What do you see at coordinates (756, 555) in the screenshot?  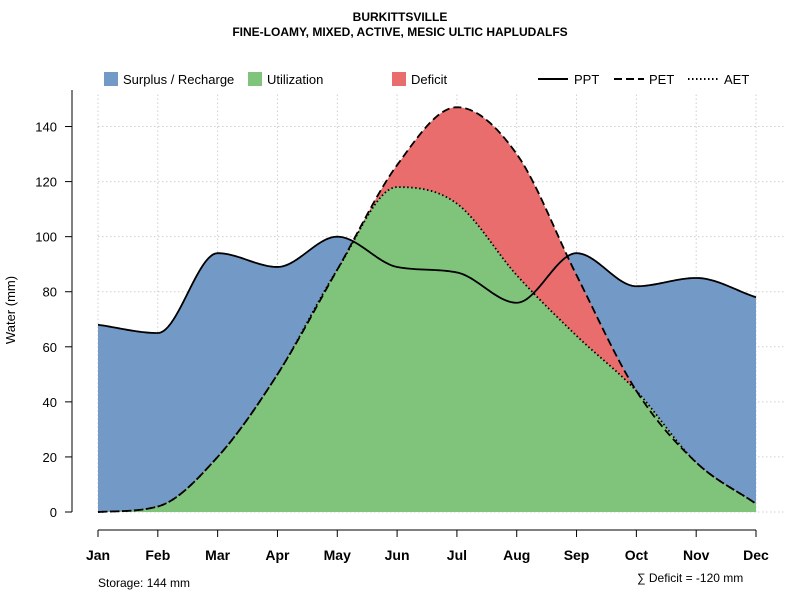 I see `x-tick-label: Dec` at bounding box center [756, 555].